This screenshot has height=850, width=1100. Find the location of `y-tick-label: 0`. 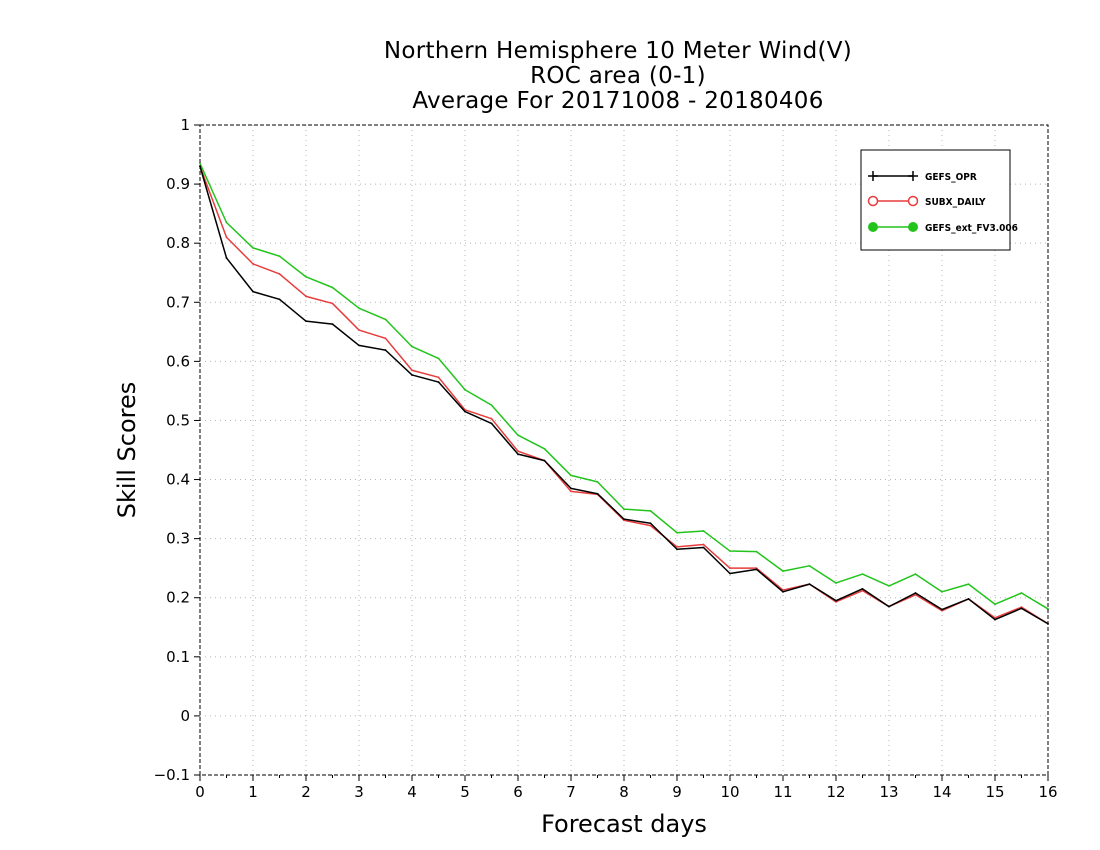

y-tick-label: 0 is located at coordinates (185, 716).